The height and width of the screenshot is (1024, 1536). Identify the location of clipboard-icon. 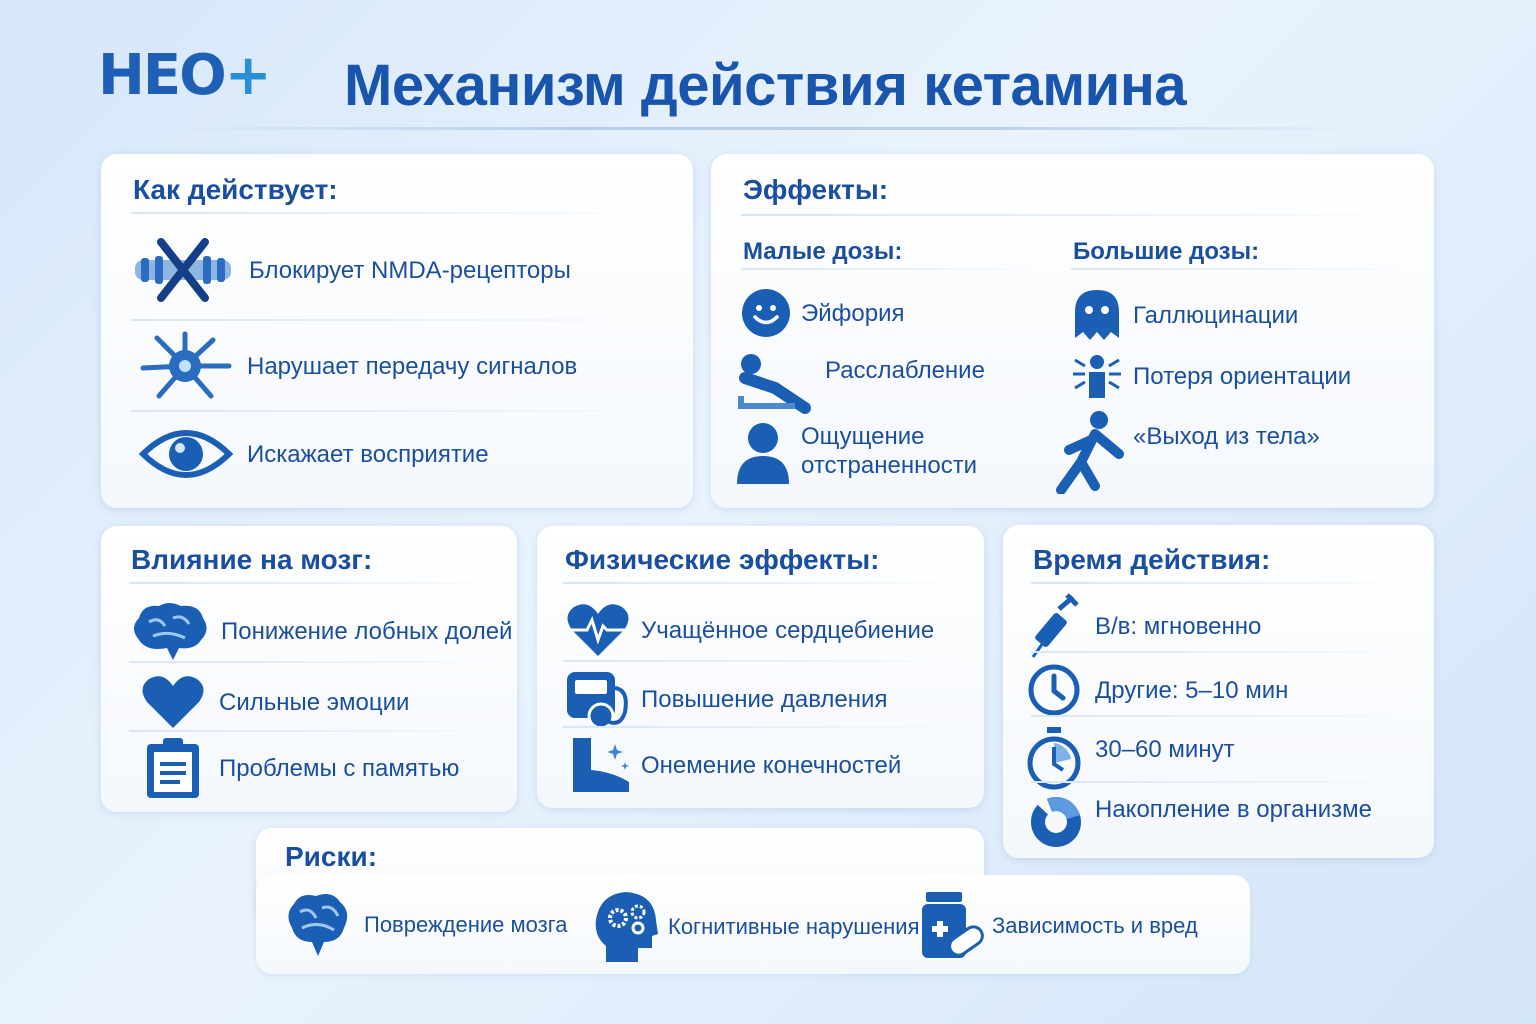
(173, 768).